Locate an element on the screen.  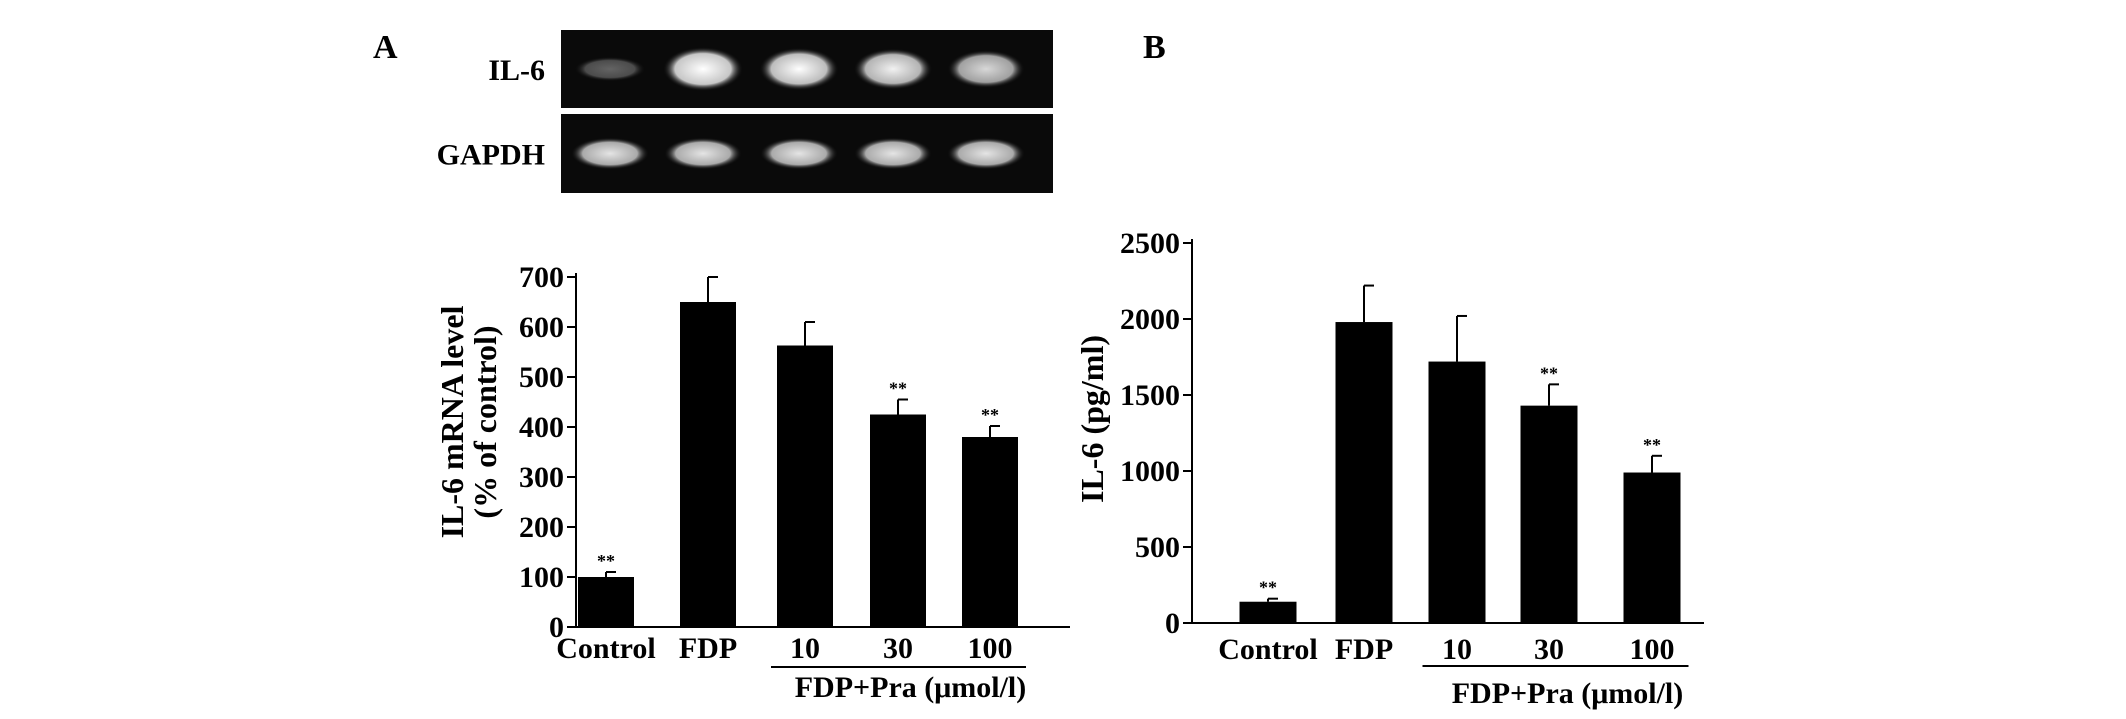
y-tick-label: 1000 is located at coordinates (1150, 471).